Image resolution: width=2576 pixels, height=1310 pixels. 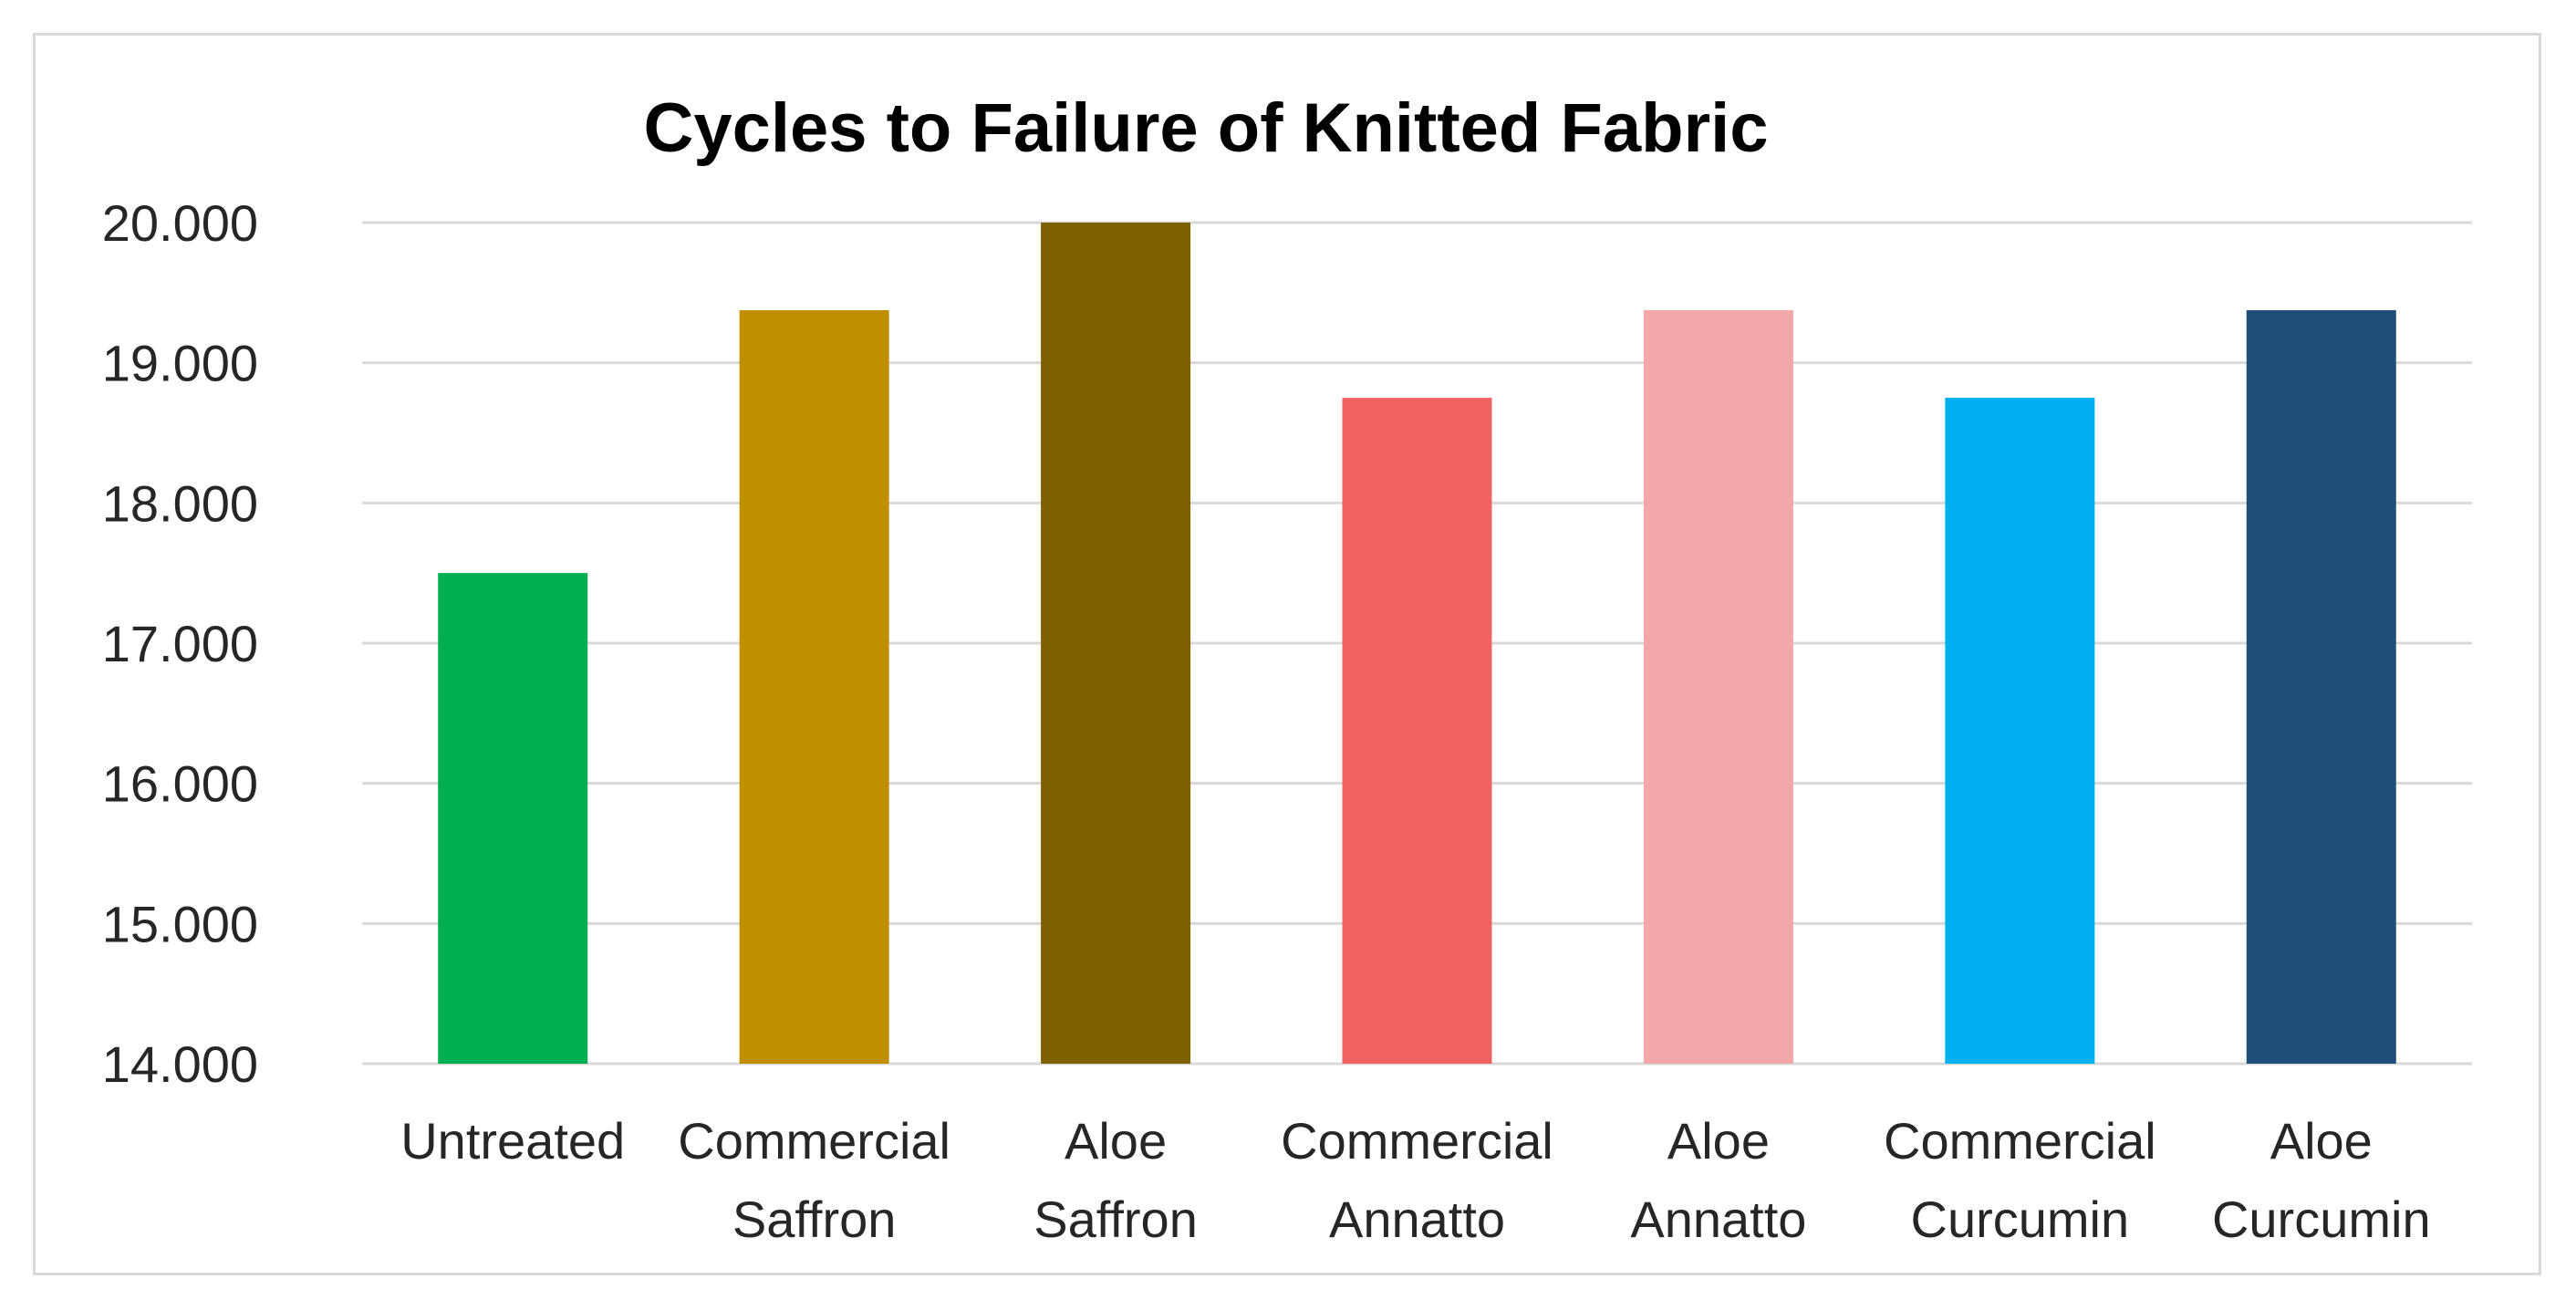 What do you see at coordinates (1116, 1180) in the screenshot?
I see `x-tick-label: Aloe Saffron` at bounding box center [1116, 1180].